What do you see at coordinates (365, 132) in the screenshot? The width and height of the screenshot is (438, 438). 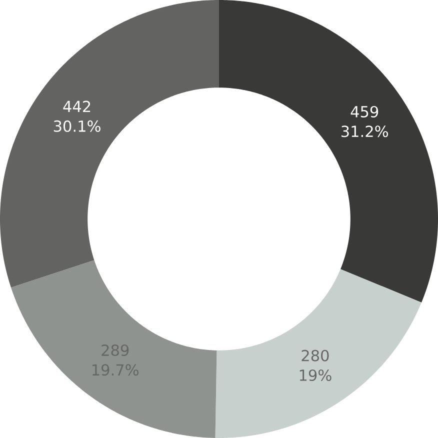 I see `text: 31.2%` at bounding box center [365, 132].